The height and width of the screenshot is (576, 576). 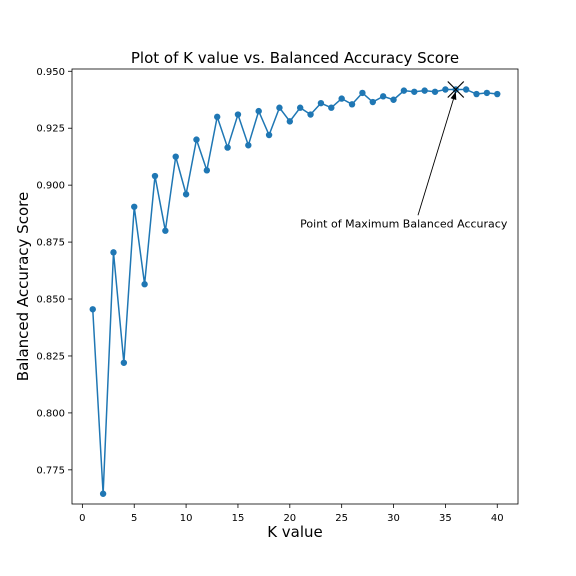 I want to click on y-tick-label: 0.875, so click(x=50, y=243).